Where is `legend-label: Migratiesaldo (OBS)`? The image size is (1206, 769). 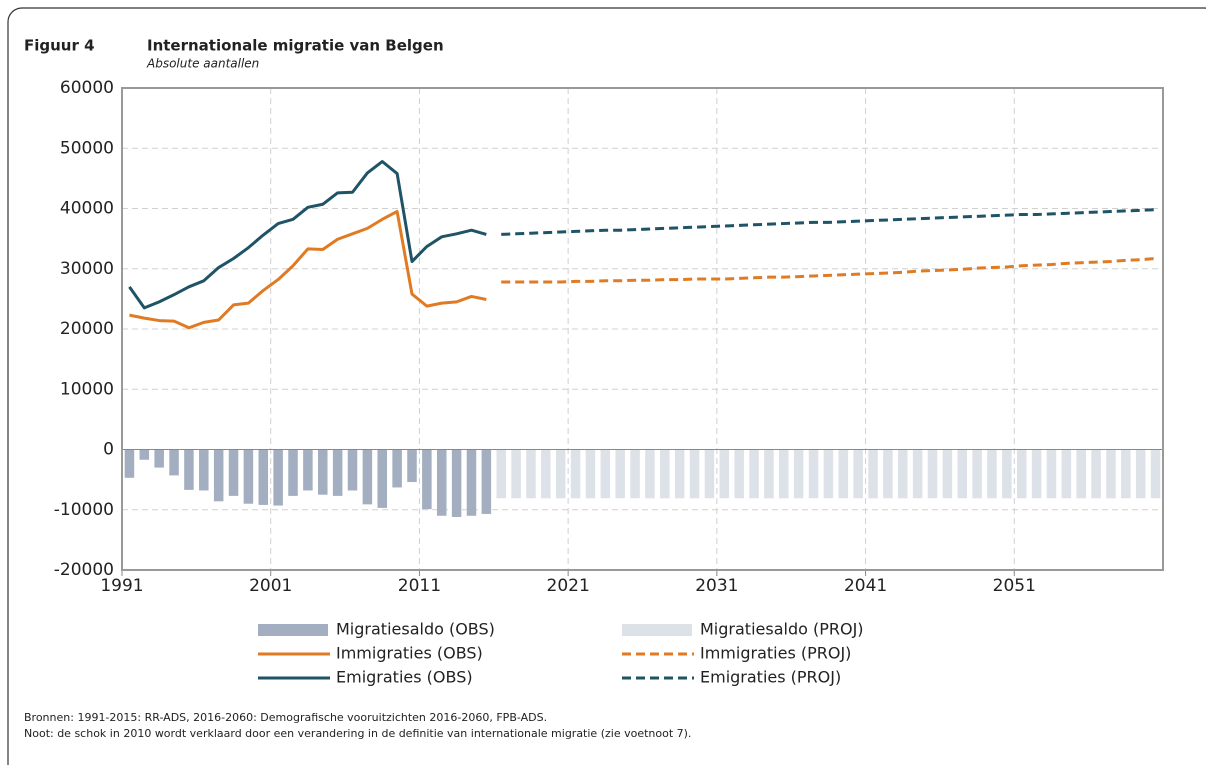 legend-label: Migratiesaldo (OBS) is located at coordinates (415, 629).